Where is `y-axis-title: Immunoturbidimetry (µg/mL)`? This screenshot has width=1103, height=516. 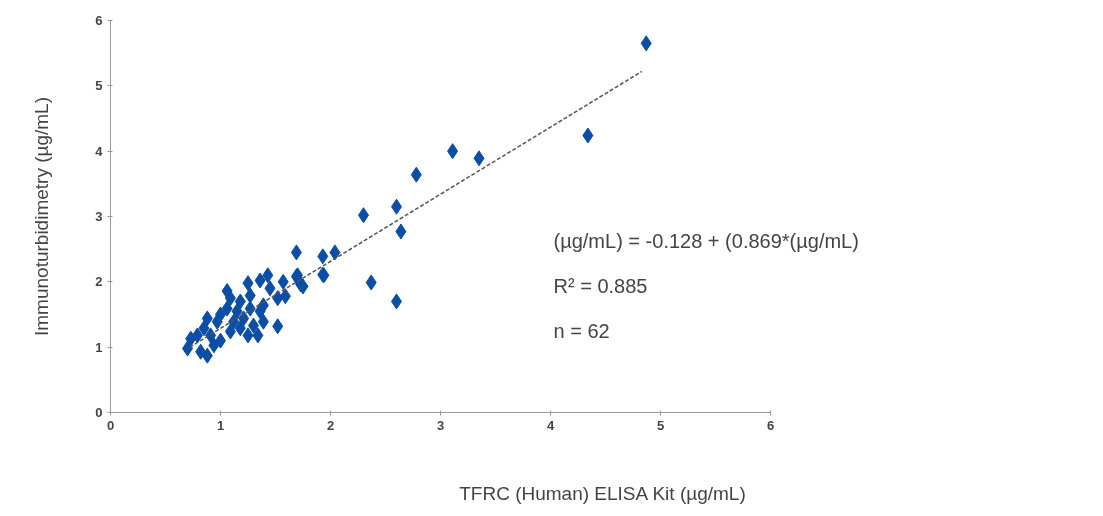 y-axis-title: Immunoturbidimetry (µg/mL) is located at coordinates (42, 216).